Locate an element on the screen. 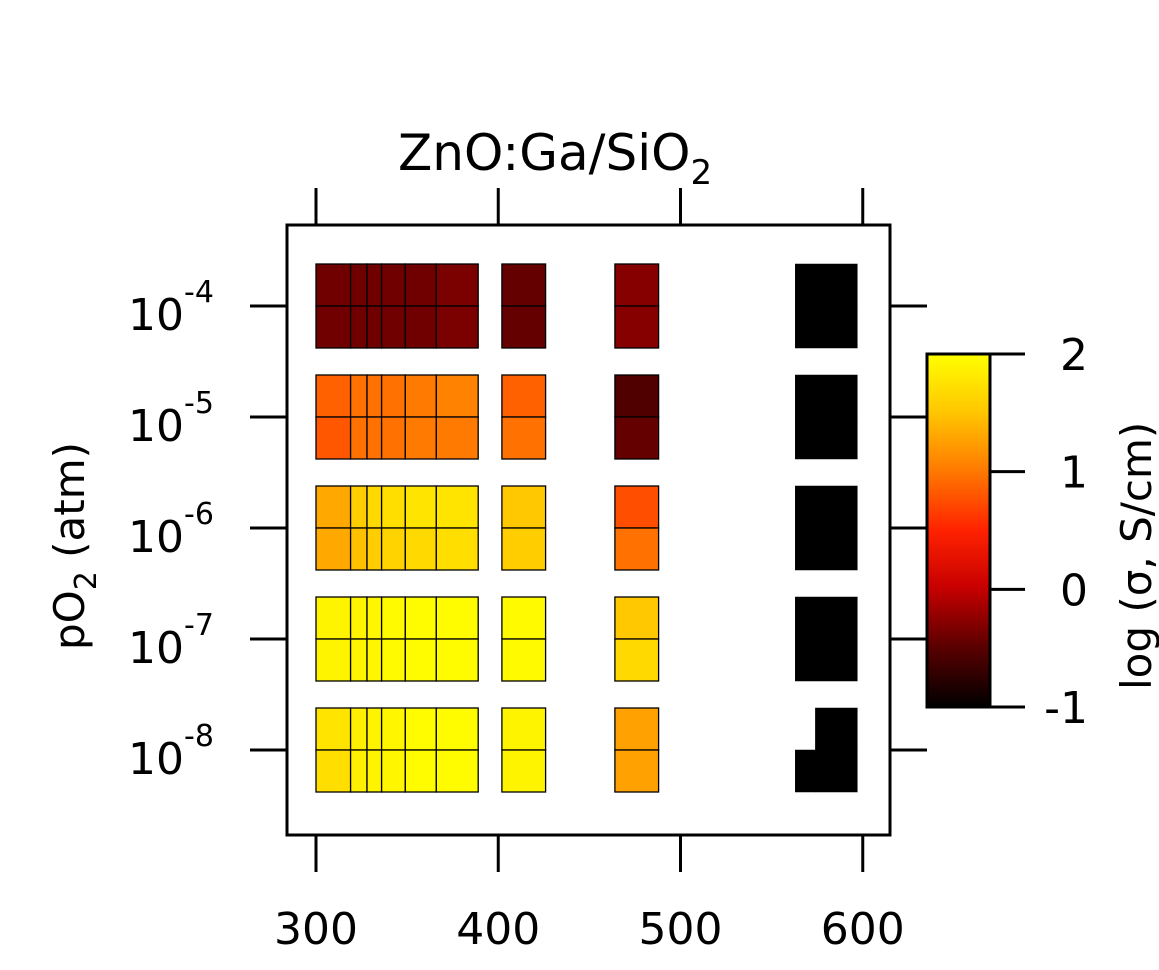 This screenshot has height=970, width=1159. chart-title-main: ZnO:Ga/SiO is located at coordinates (544, 153).